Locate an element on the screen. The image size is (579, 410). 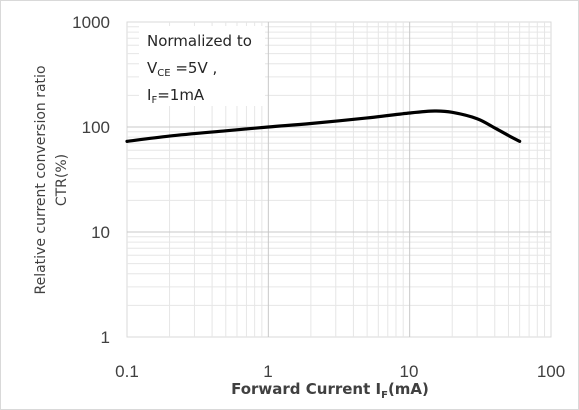
annotation-box: Normalized to VCE =5V , IF=1mA is located at coordinates (202, 66).